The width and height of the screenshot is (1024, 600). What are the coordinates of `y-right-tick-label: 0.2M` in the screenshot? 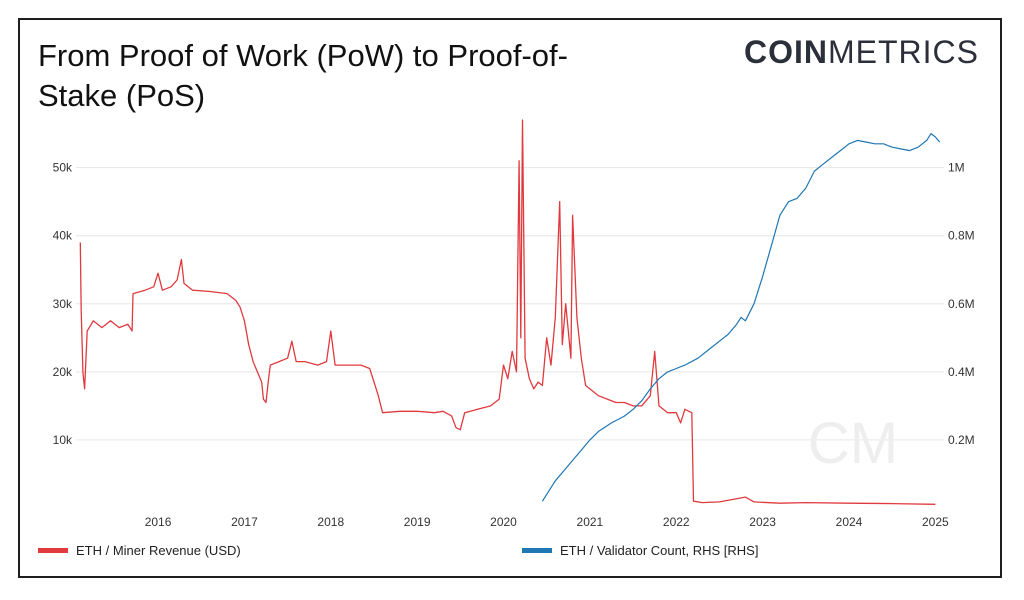 It's located at (961, 440).